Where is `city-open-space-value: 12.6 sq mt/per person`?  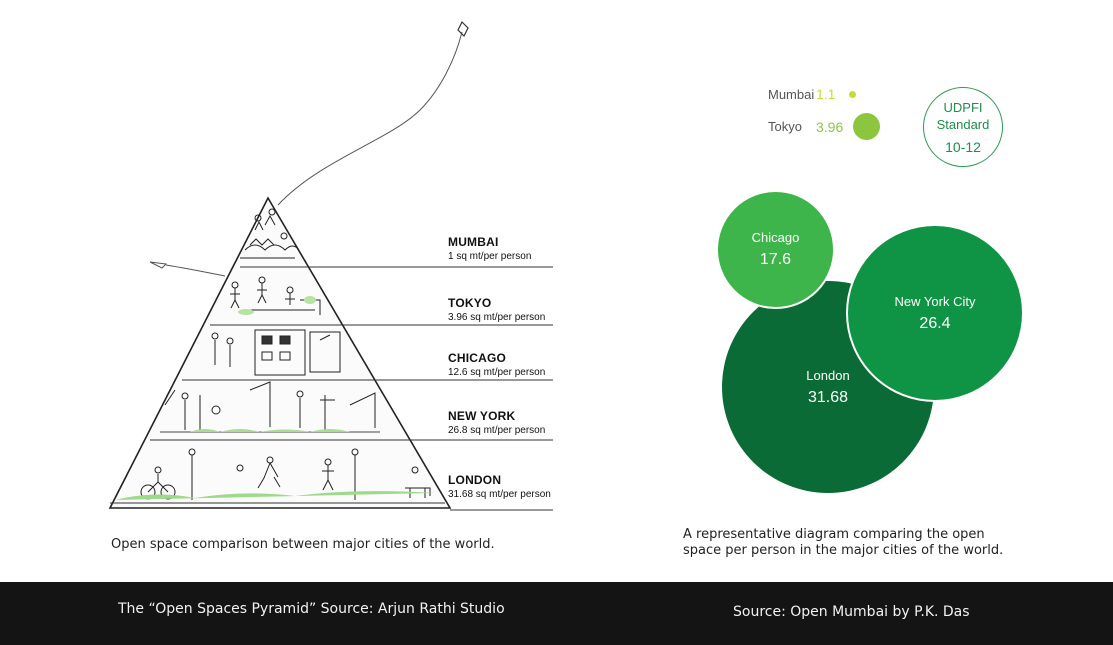 city-open-space-value: 12.6 sq mt/per person is located at coordinates (497, 372).